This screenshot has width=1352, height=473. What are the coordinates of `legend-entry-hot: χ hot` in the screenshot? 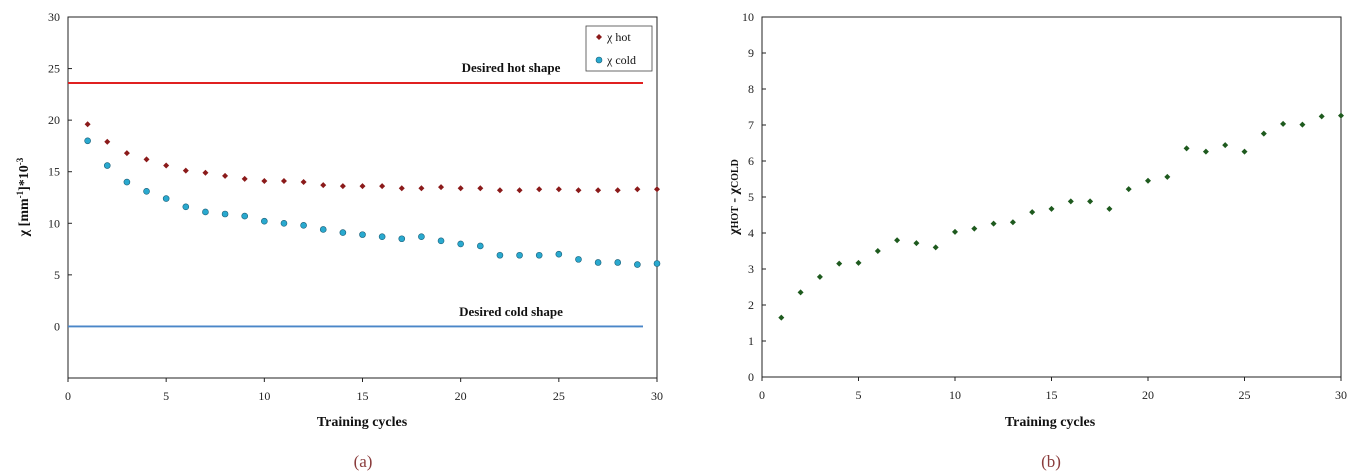 It's located at (613, 37).